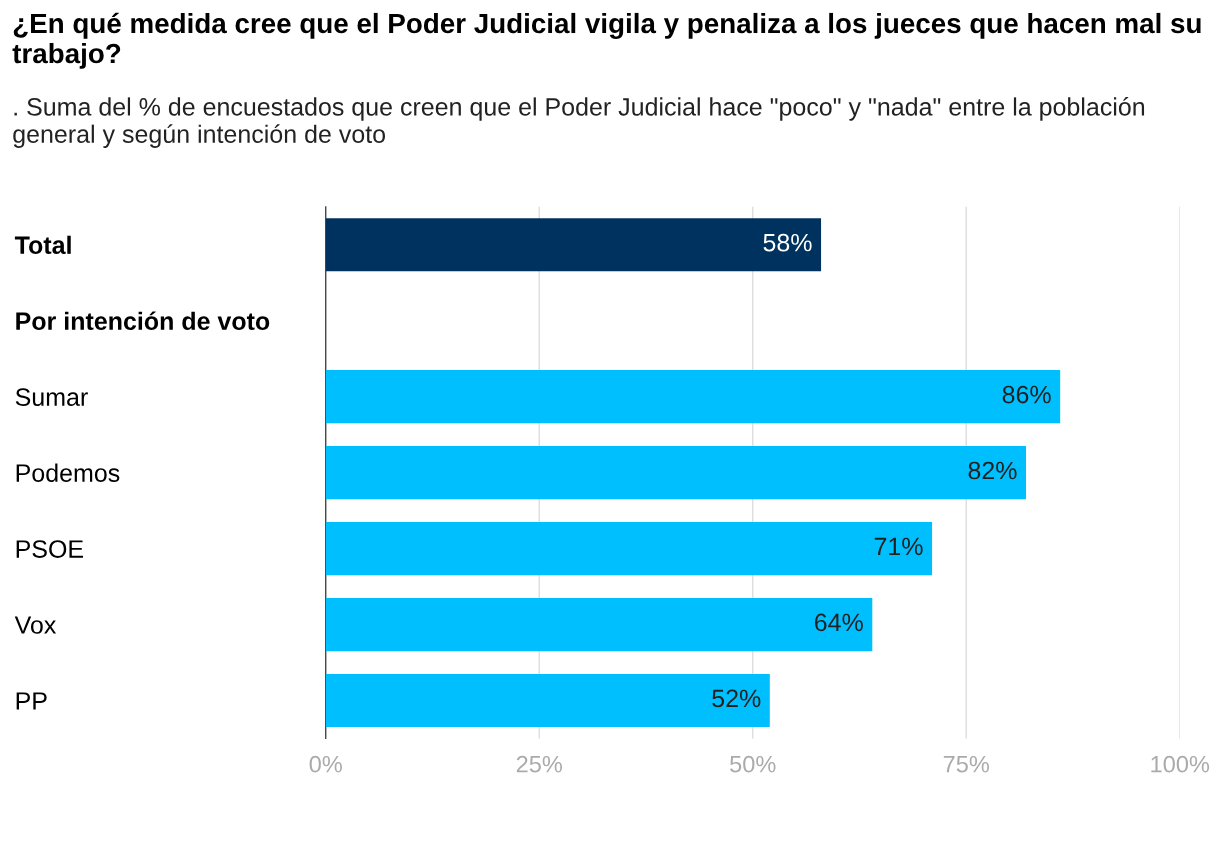 The image size is (1220, 844). I want to click on y-tick-label: PP, so click(31, 701).